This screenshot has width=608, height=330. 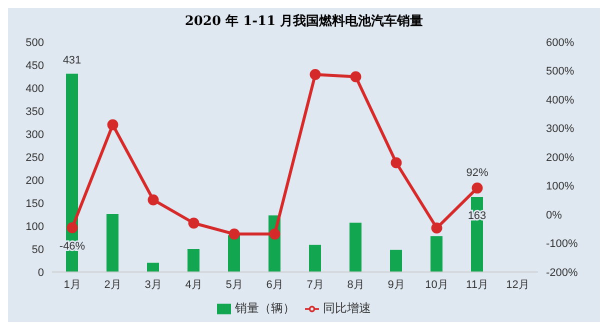 I want to click on x-tick-label: 5月, so click(x=234, y=284).